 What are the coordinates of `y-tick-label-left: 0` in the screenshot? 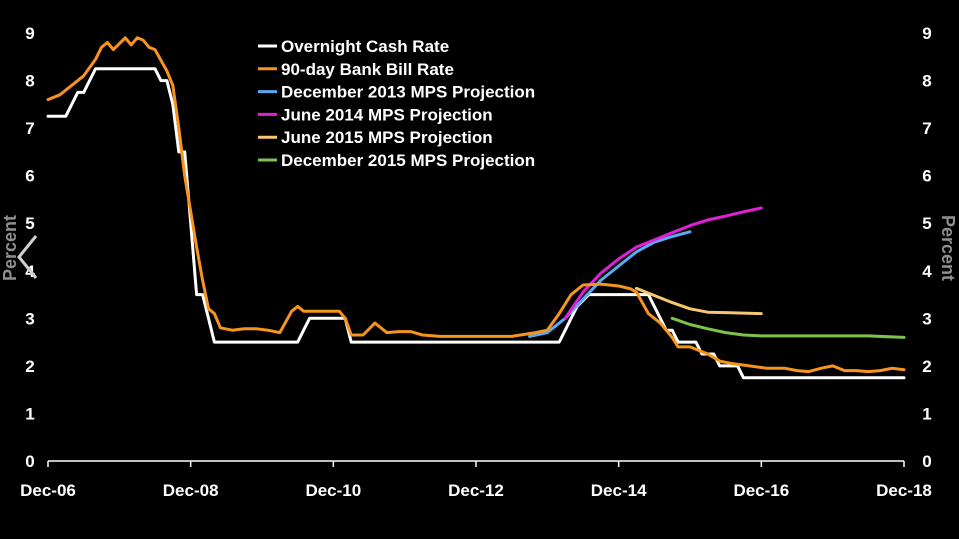 It's located at (29, 461).